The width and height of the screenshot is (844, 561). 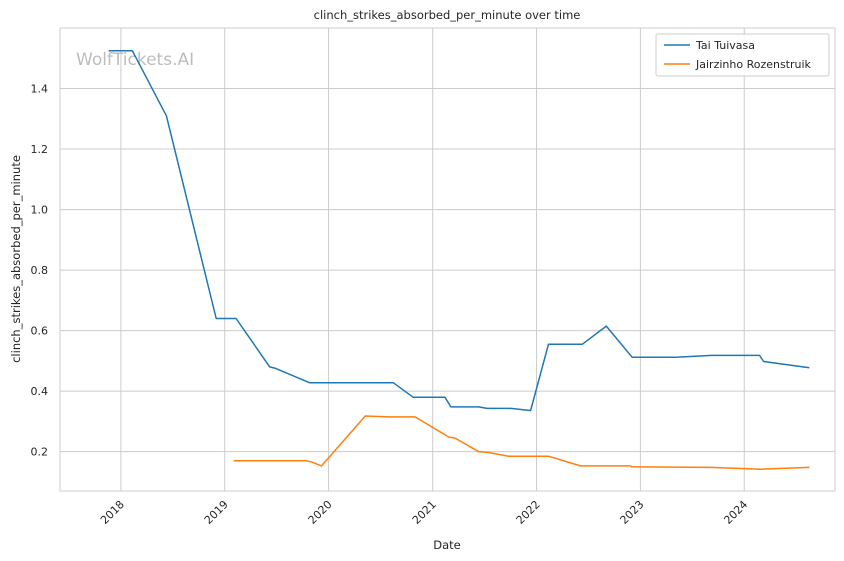 What do you see at coordinates (40, 391) in the screenshot?
I see `y-tick-label: 0.4` at bounding box center [40, 391].